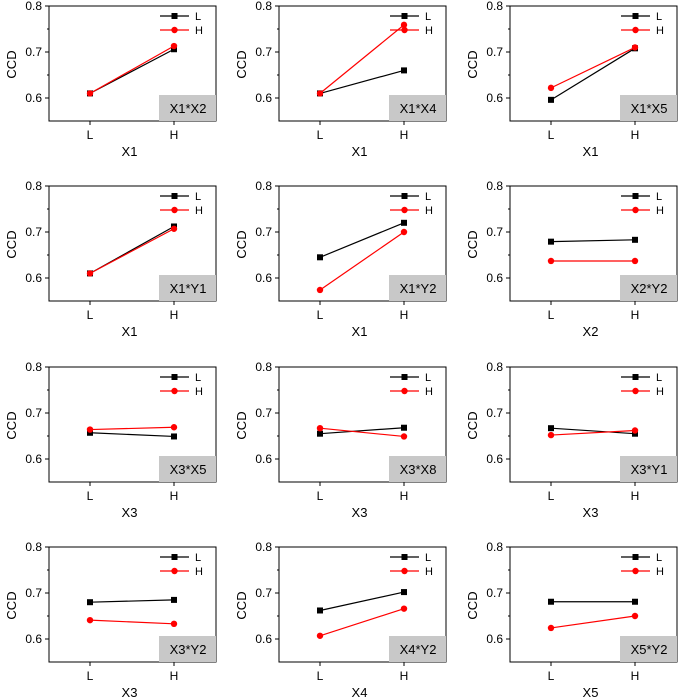 The height and width of the screenshot is (698, 685). I want to click on interaction-label: X1*X5, so click(649, 108).